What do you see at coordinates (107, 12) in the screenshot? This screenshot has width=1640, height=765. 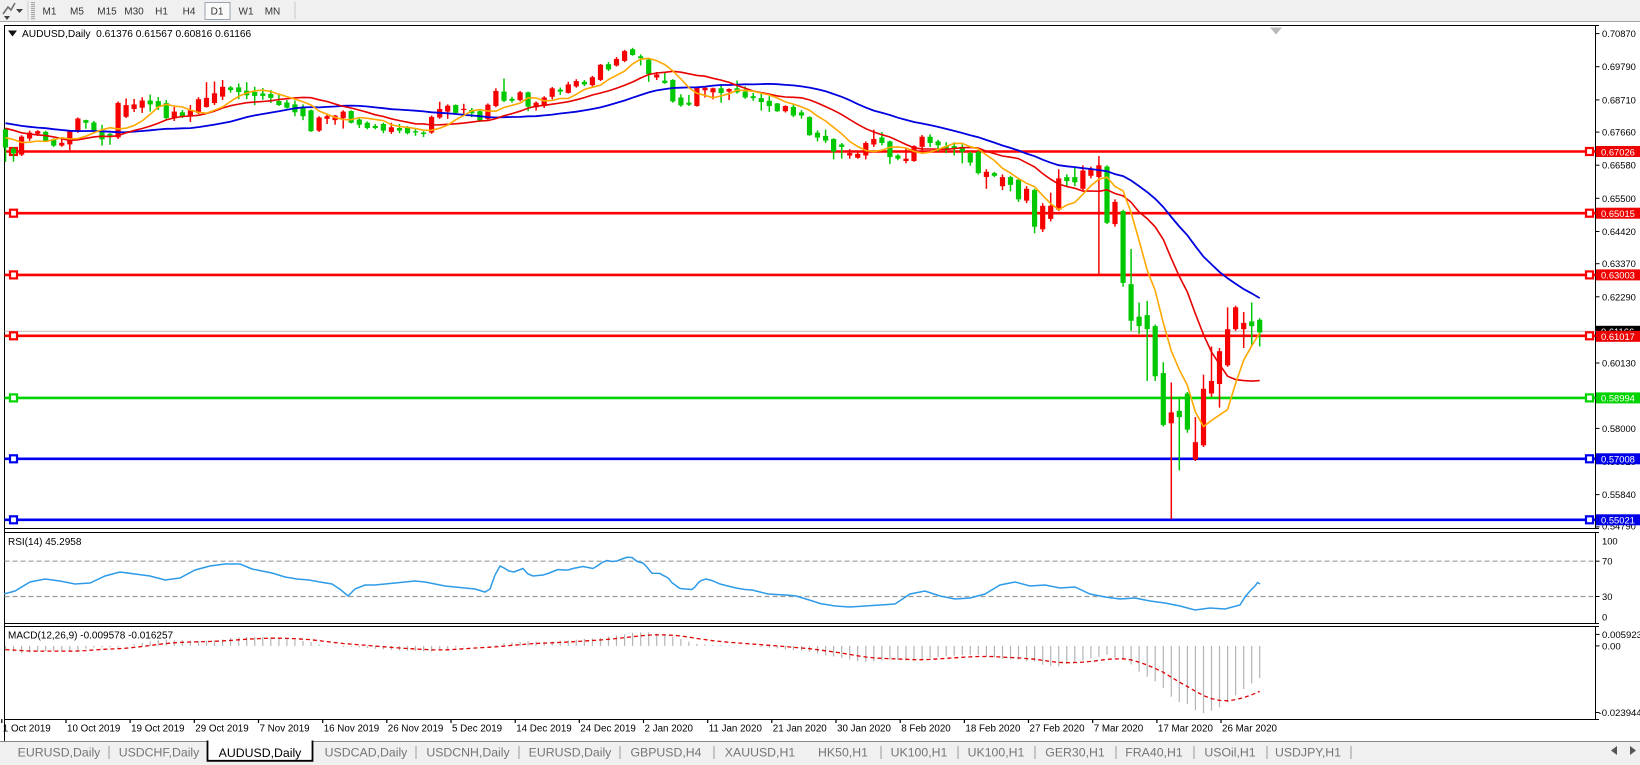 I see `svg-text: M15` at bounding box center [107, 12].